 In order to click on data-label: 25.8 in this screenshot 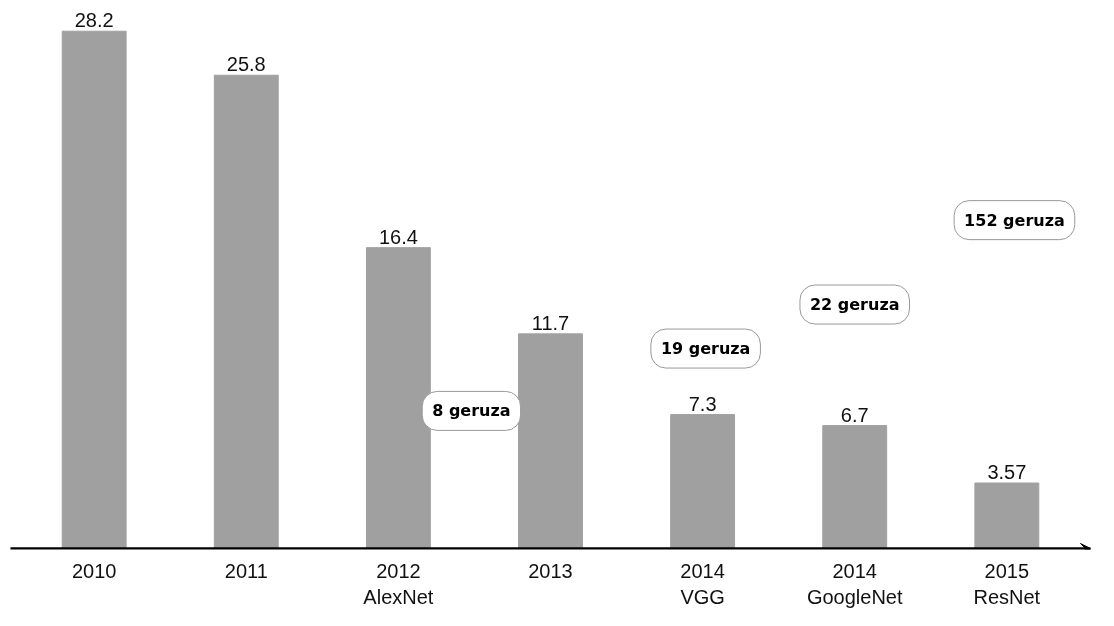, I will do `click(246, 64)`.